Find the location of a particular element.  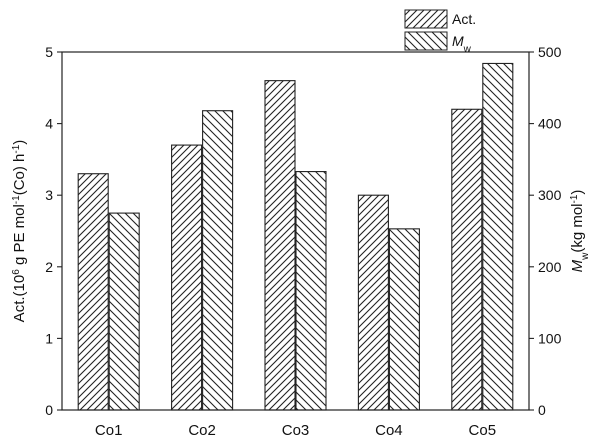

category-label-co3: Co3 is located at coordinates (296, 430).